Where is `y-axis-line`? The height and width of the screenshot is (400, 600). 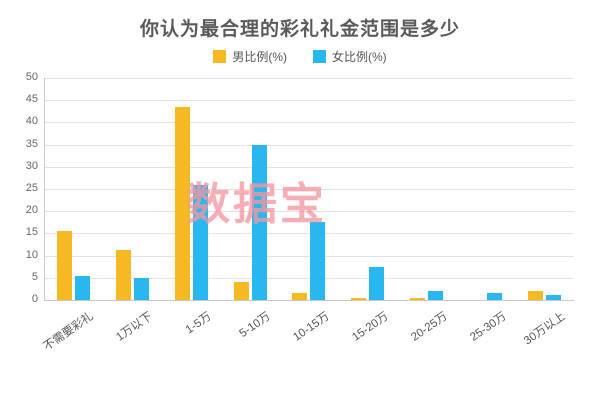 y-axis-line is located at coordinates (44, 189).